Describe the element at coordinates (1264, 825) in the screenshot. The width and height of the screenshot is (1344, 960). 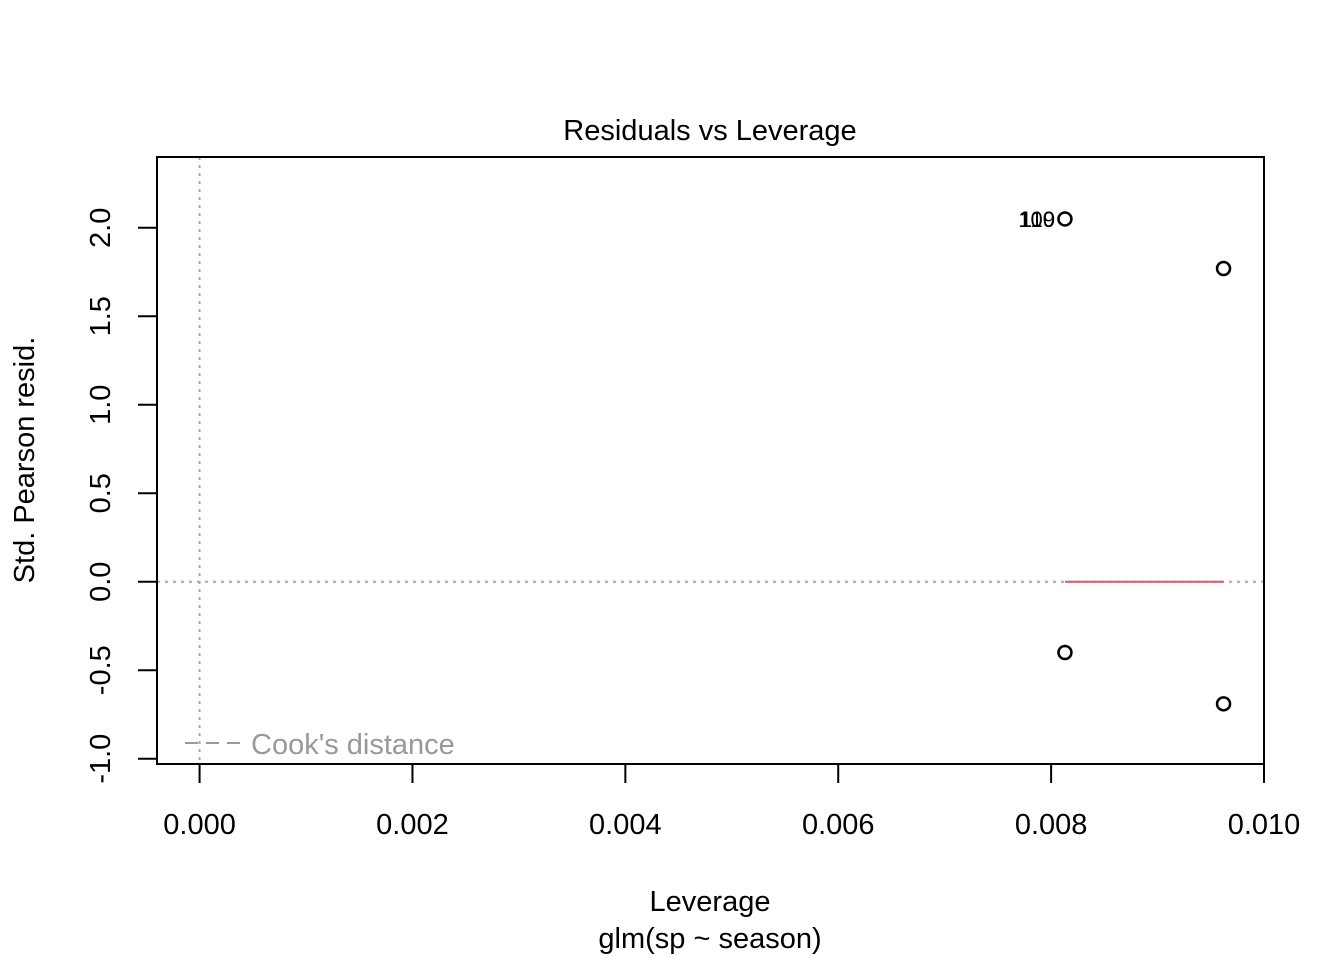
I see `x-tick-label: 0.010` at that location.